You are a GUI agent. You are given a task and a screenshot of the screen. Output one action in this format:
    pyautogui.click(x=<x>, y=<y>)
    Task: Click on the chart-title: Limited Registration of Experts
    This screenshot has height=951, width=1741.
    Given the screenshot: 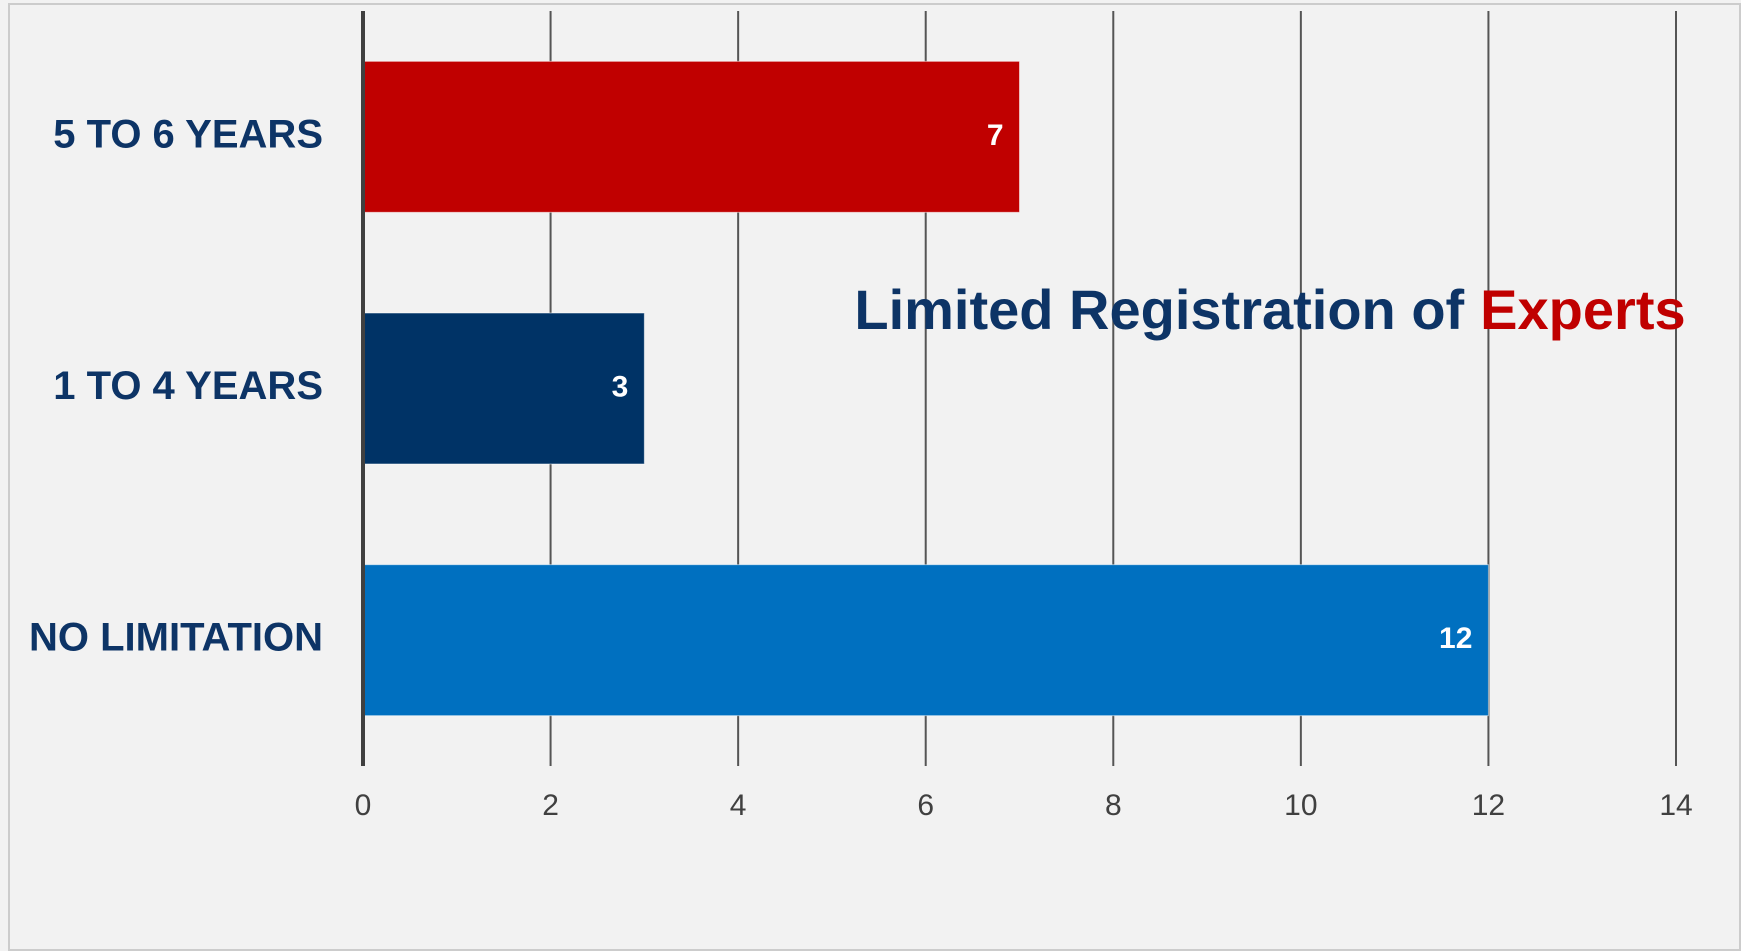 What is the action you would take?
    pyautogui.click(x=1269, y=309)
    